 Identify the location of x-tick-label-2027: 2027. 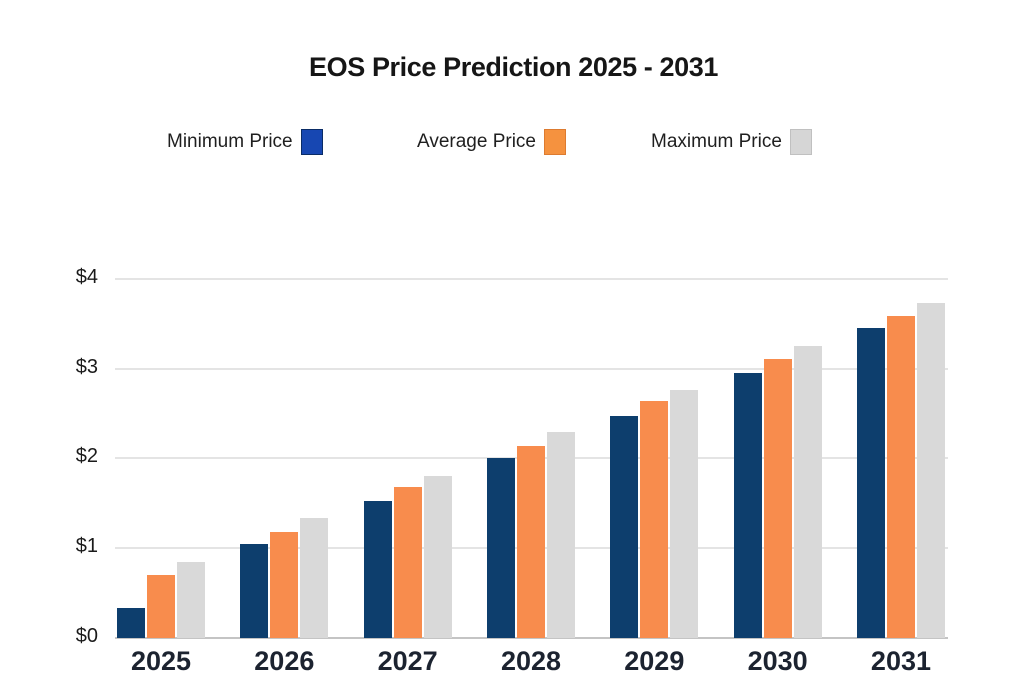
(407, 661).